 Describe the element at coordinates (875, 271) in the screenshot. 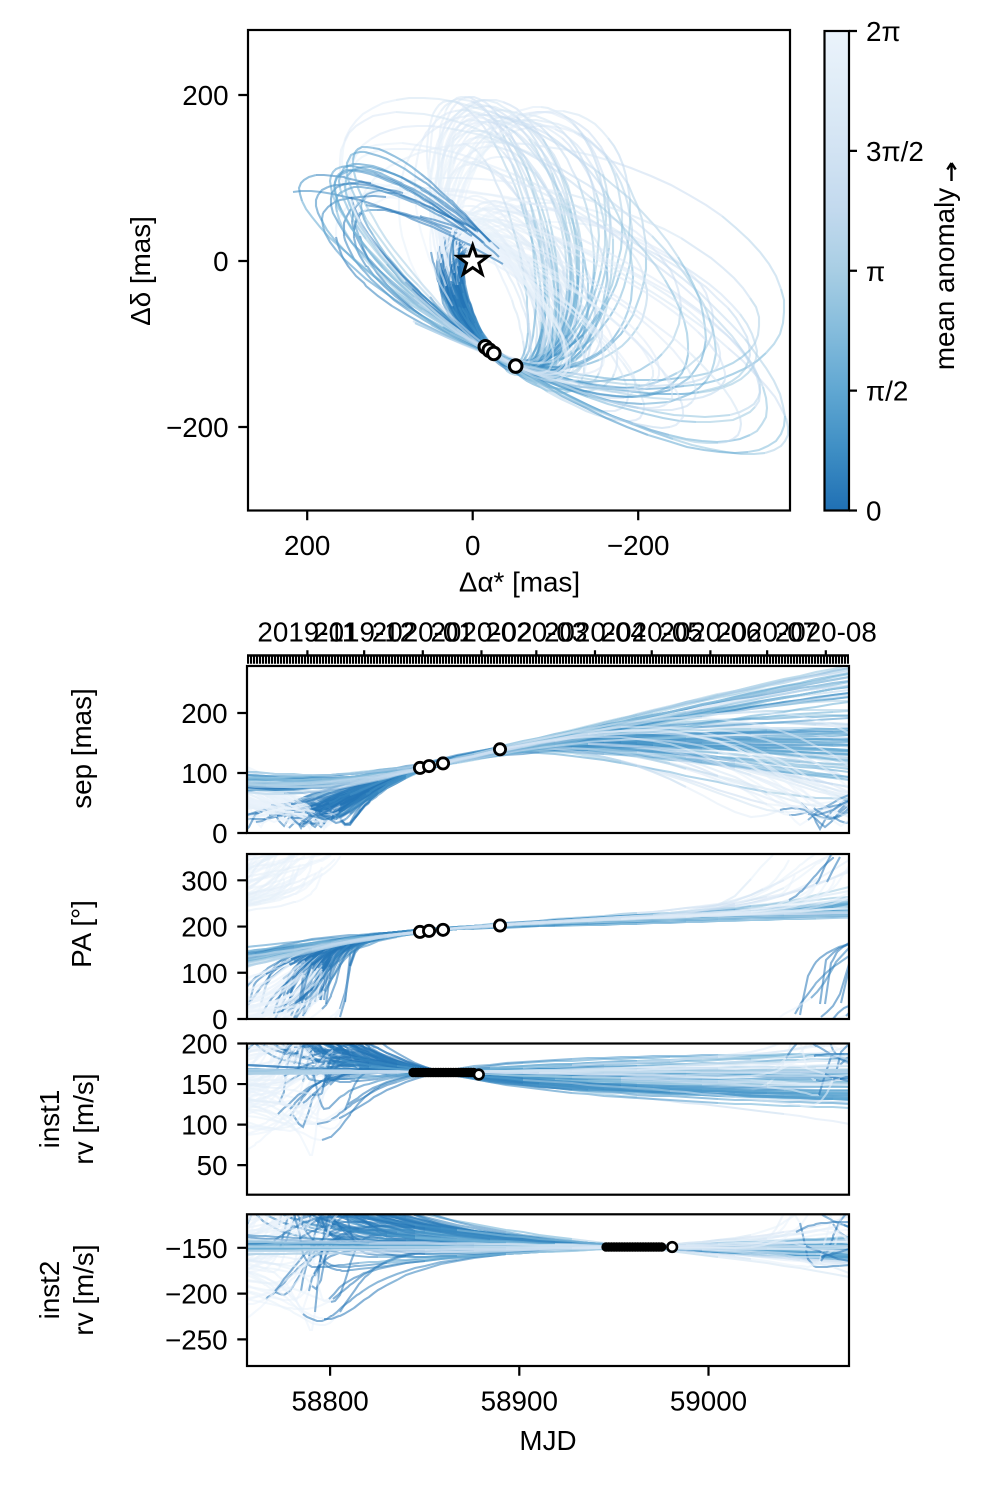

I see `svg-text: π` at that location.